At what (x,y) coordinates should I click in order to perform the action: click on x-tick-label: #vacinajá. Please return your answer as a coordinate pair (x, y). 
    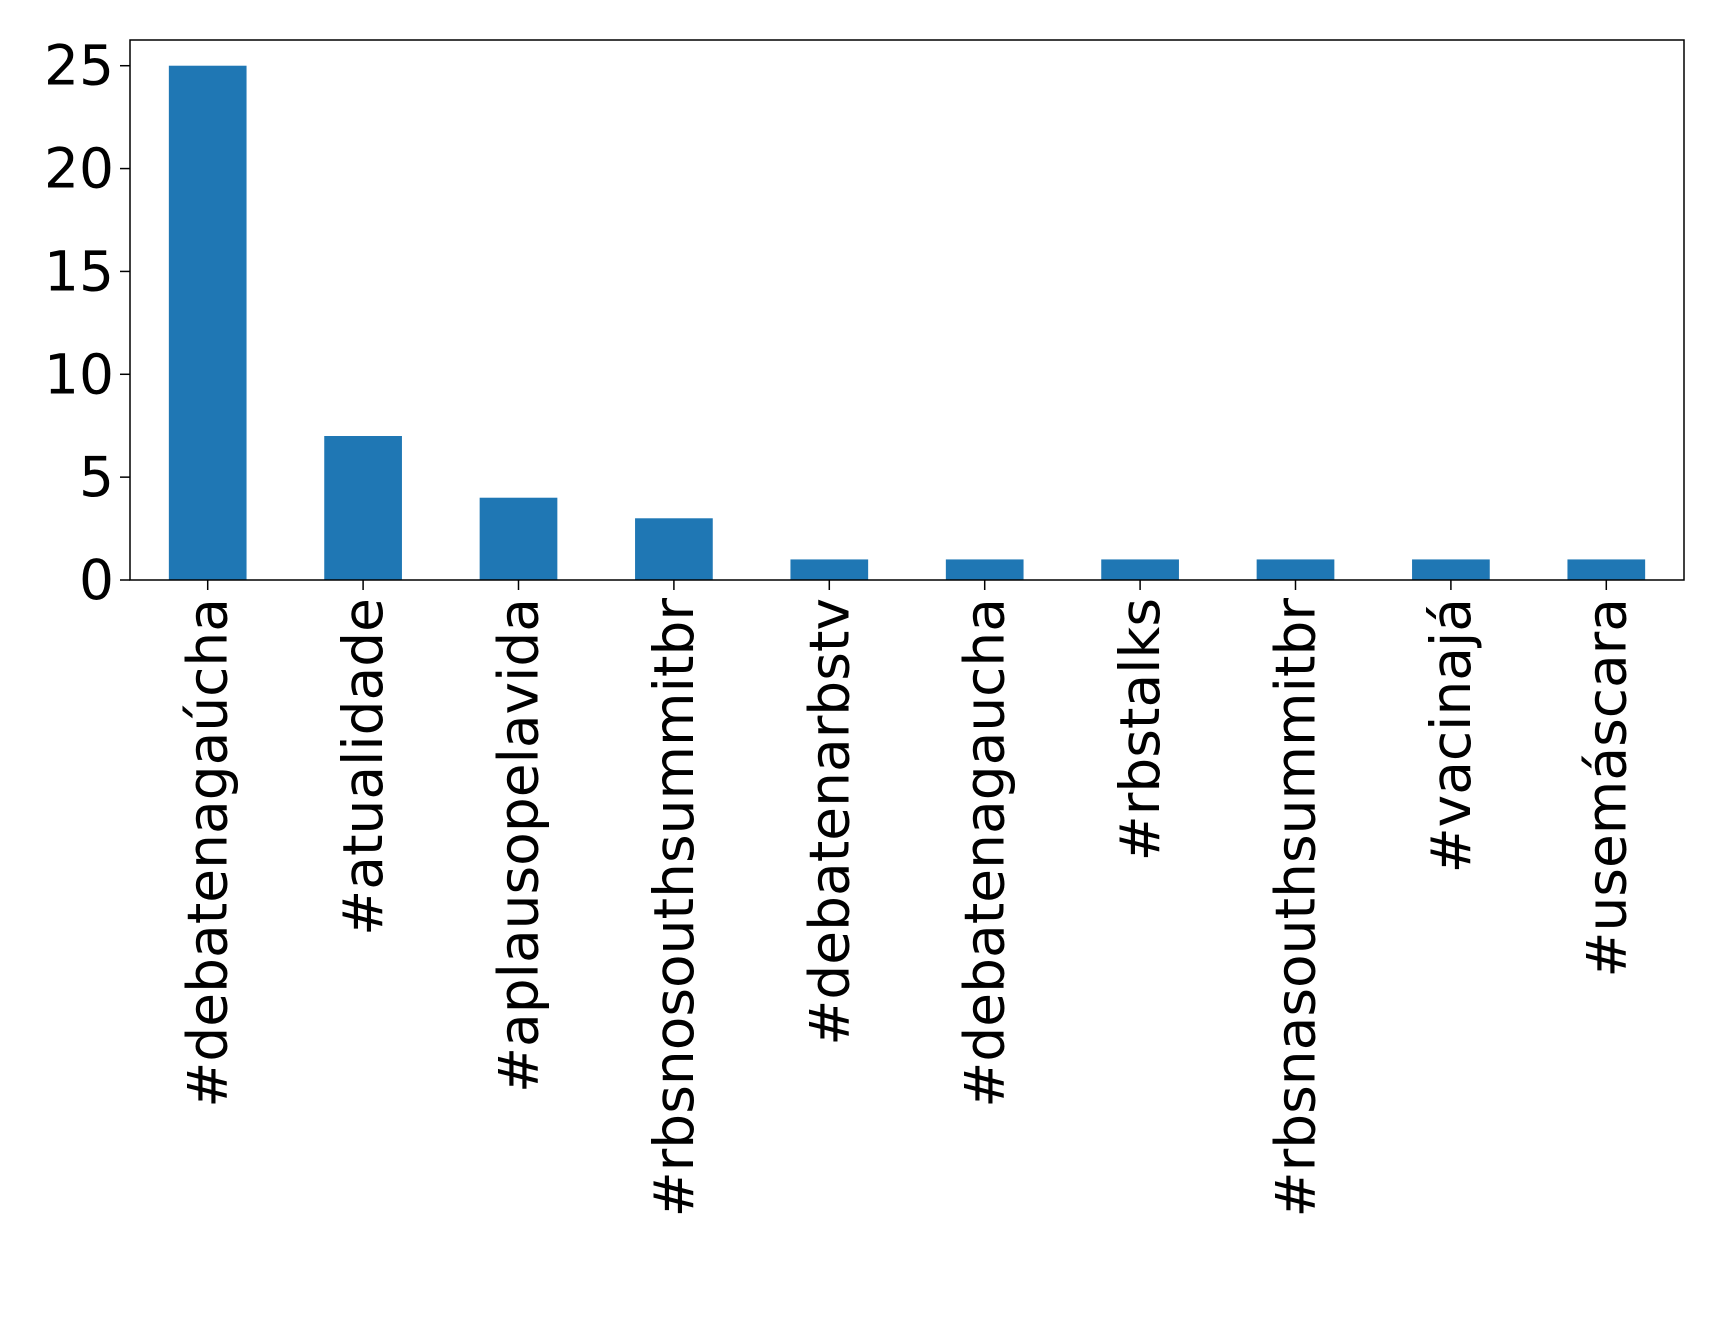
    Looking at the image, I should click on (1451, 735).